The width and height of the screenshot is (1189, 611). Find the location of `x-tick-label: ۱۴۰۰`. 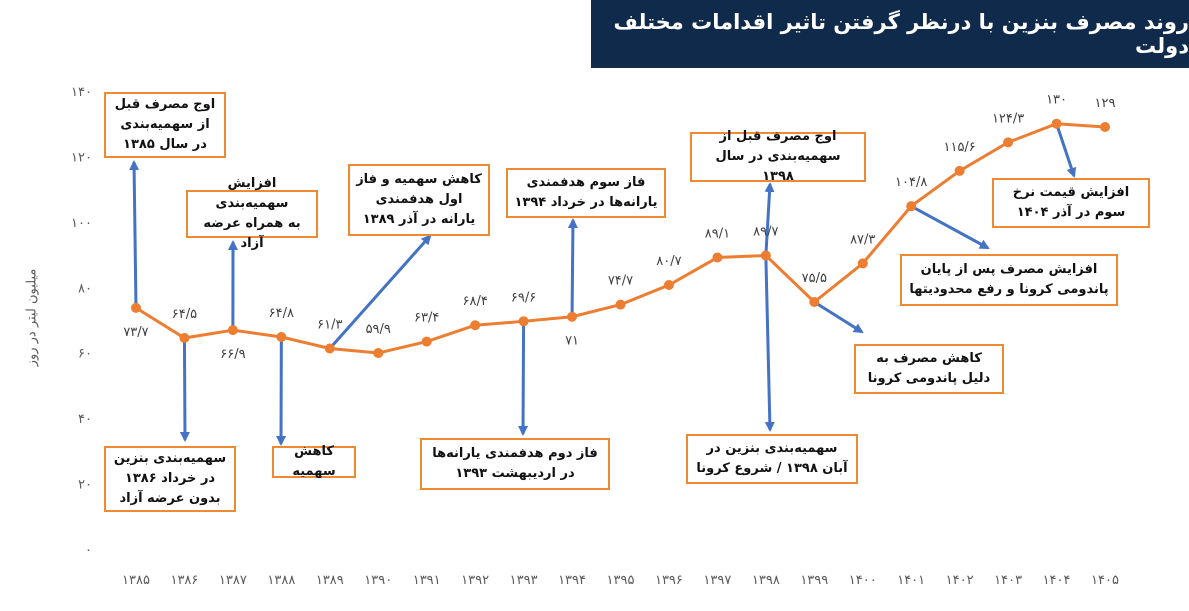

x-tick-label: ۱۴۰۰ is located at coordinates (863, 580).